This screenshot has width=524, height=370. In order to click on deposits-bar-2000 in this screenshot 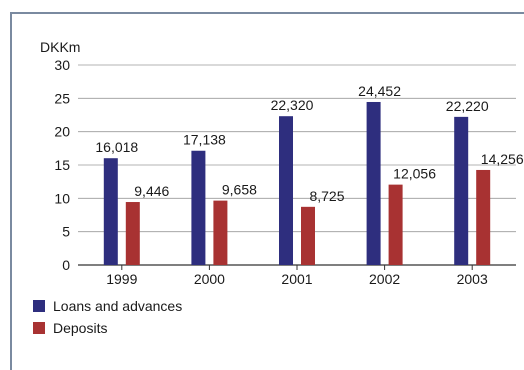, I will do `click(220, 232)`.